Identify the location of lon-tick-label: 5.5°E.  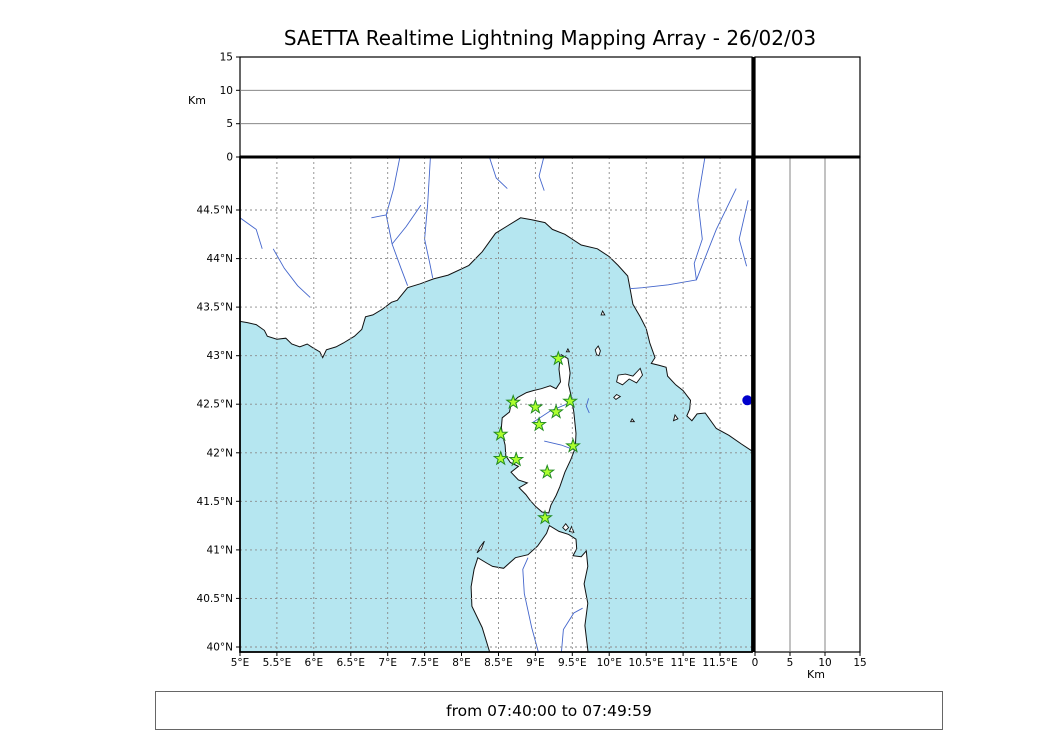
(277, 663).